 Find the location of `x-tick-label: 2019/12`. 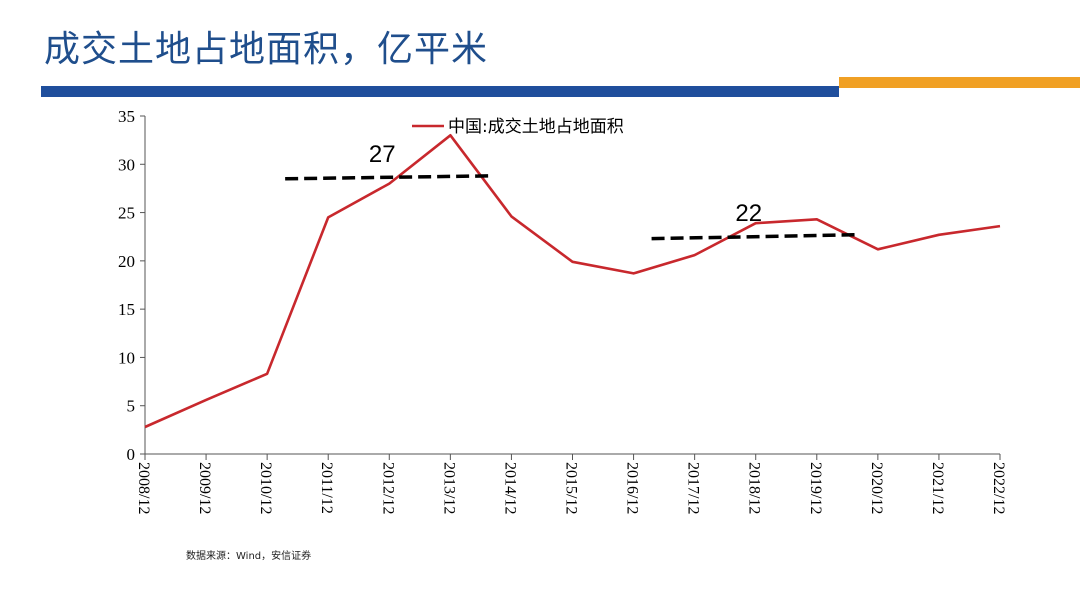

x-tick-label: 2019/12 is located at coordinates (815, 488).